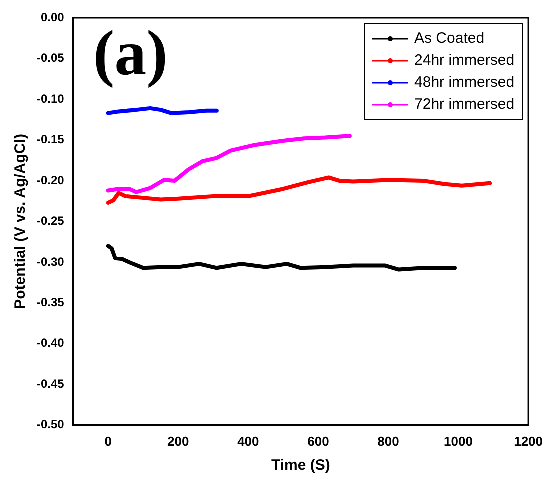 This screenshot has width=546, height=483. What do you see at coordinates (50, 99) in the screenshot?
I see `y-tick-label: -0.10` at bounding box center [50, 99].